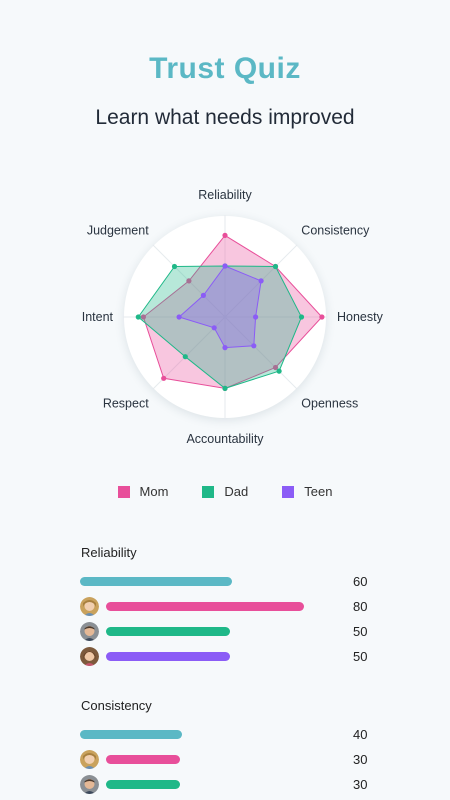 The height and width of the screenshot is (800, 450). I want to click on score-row-overall: 60, so click(225, 582).